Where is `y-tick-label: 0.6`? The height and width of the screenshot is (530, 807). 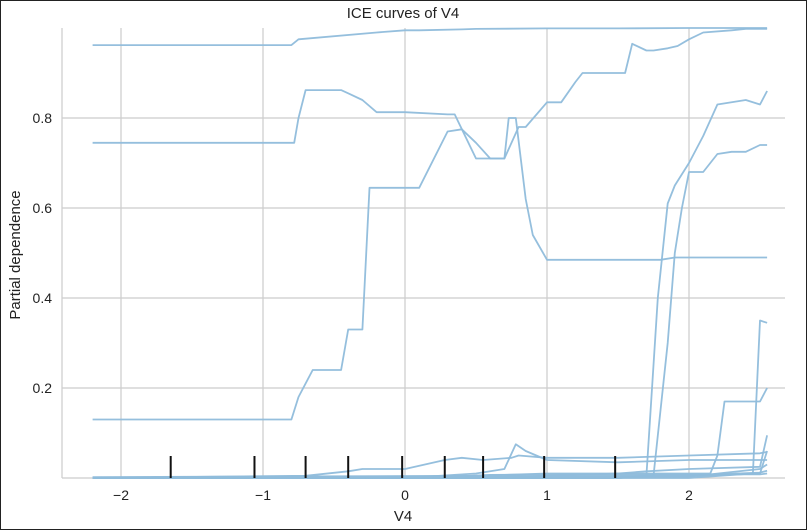
y-tick-label: 0.6 is located at coordinates (43, 208).